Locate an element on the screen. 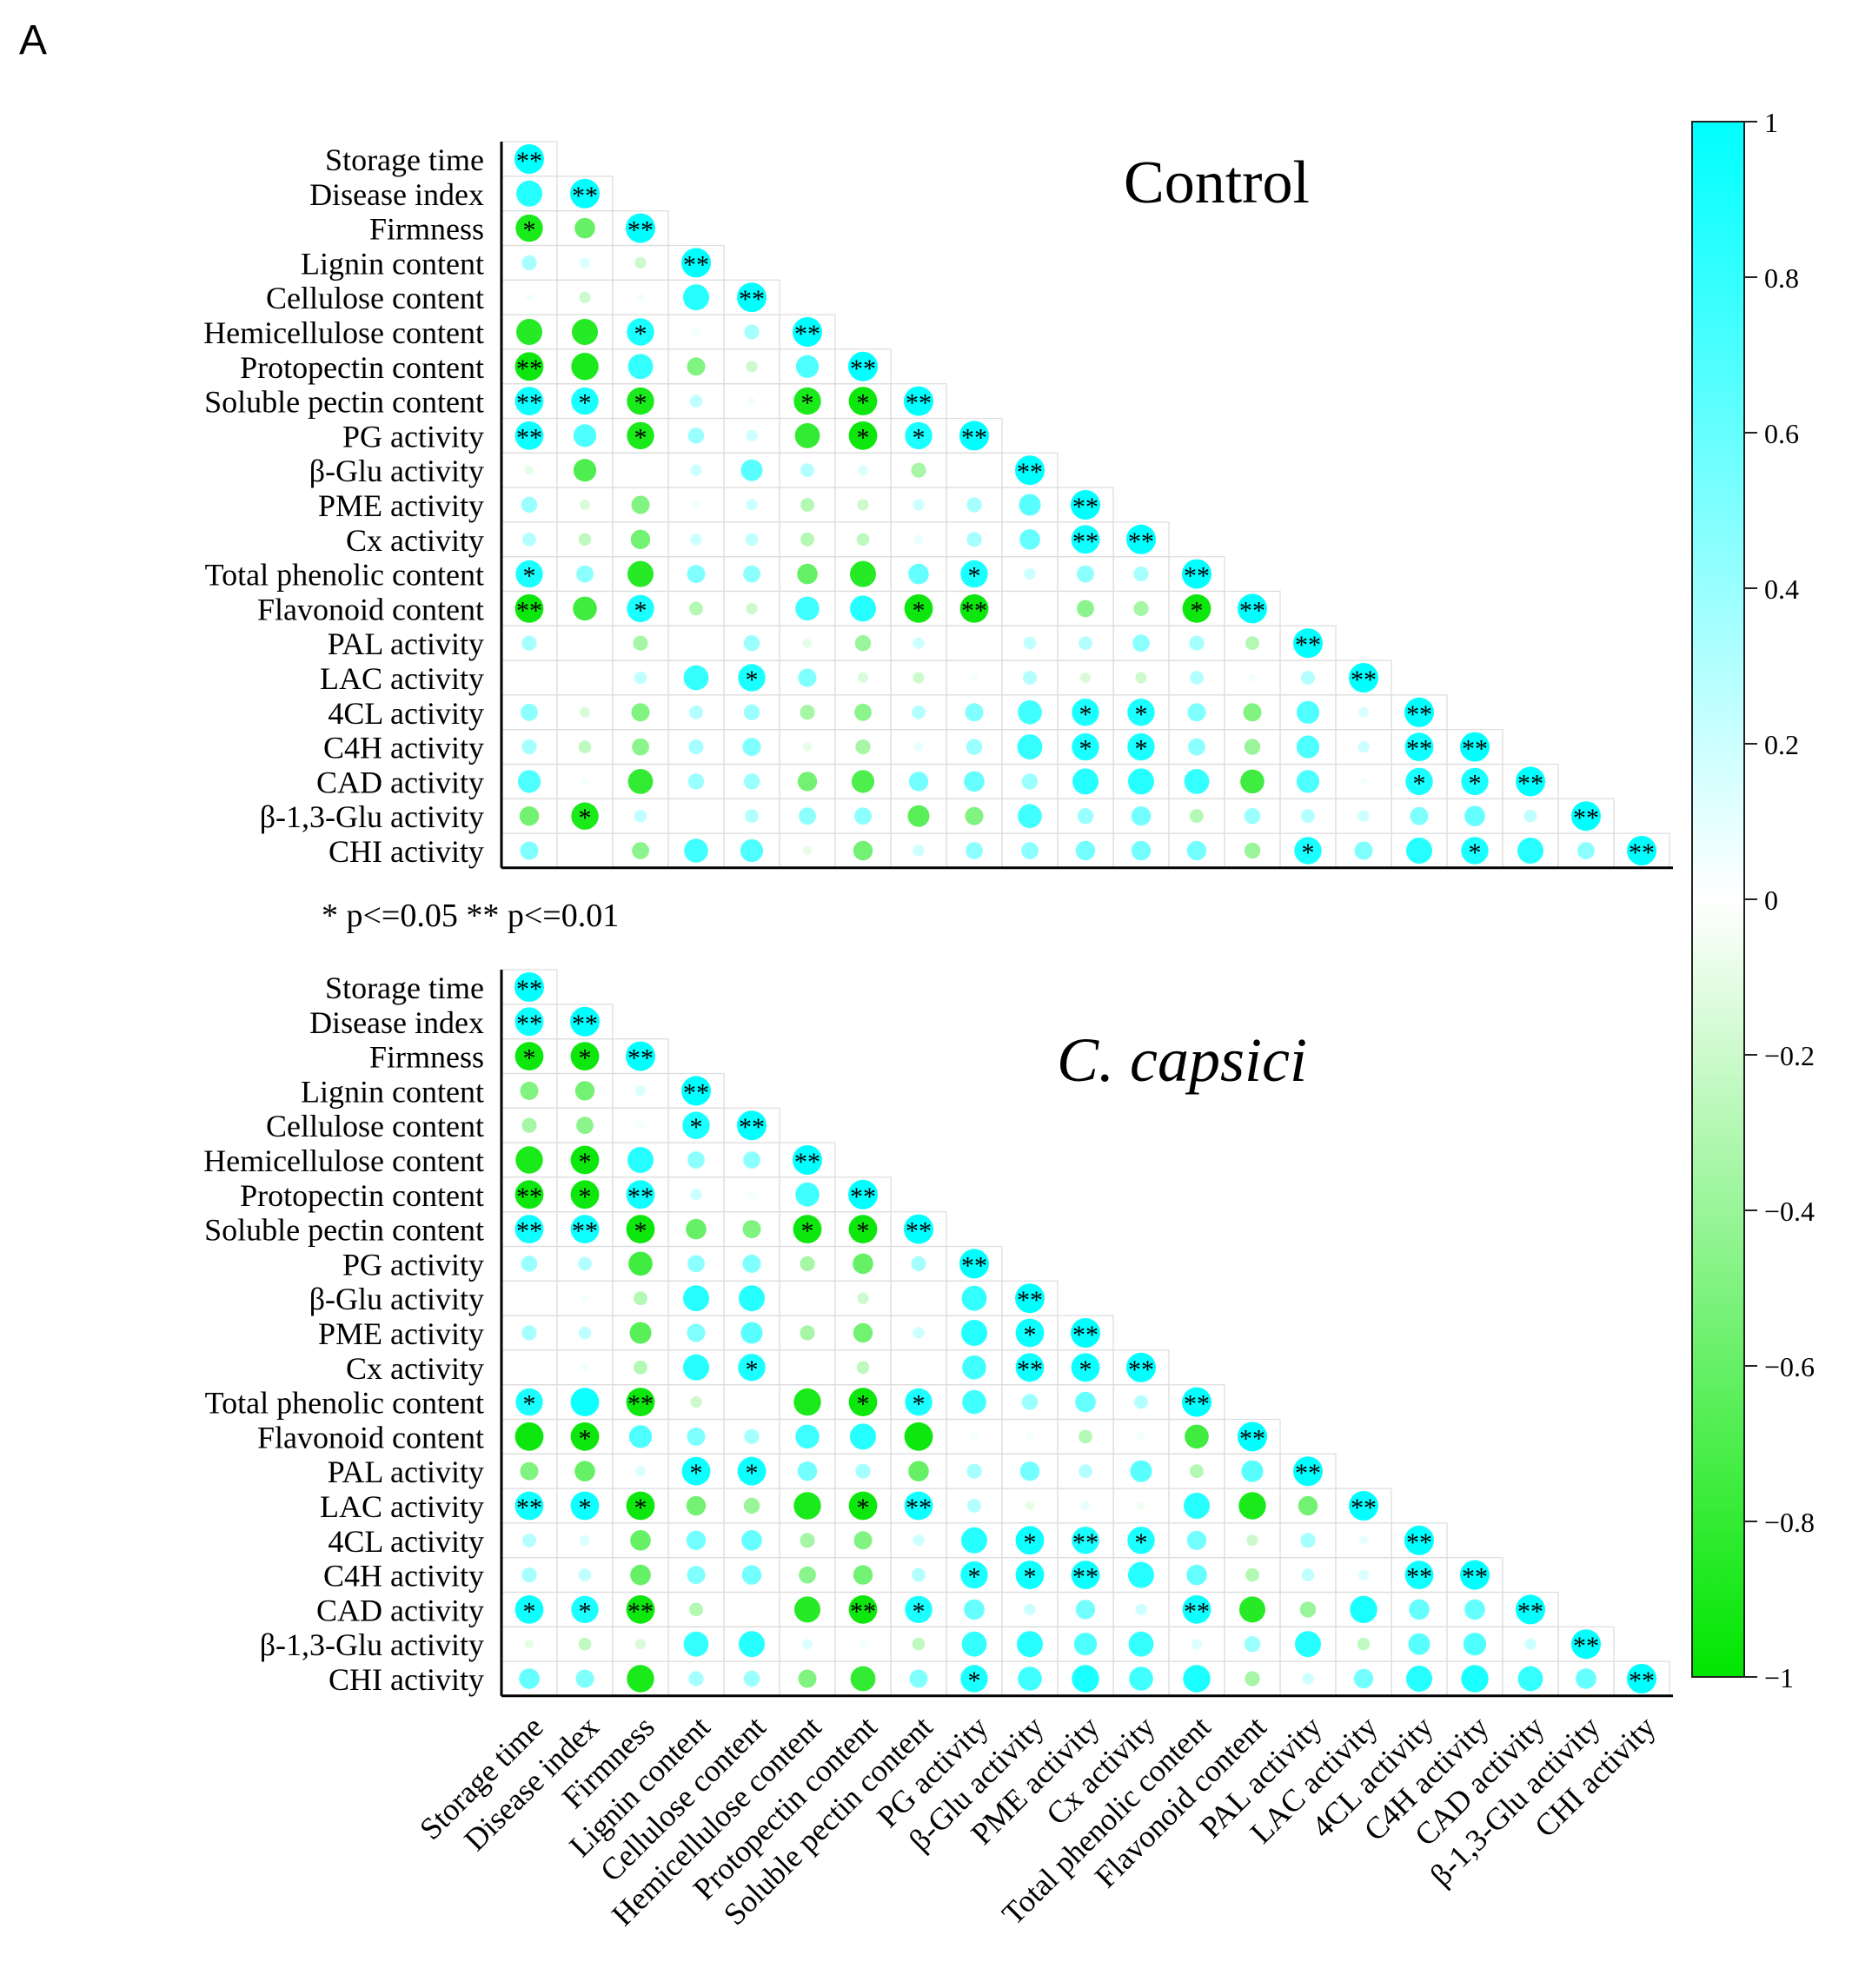 The image size is (1852, 1988). row-label: PG activity is located at coordinates (413, 436).